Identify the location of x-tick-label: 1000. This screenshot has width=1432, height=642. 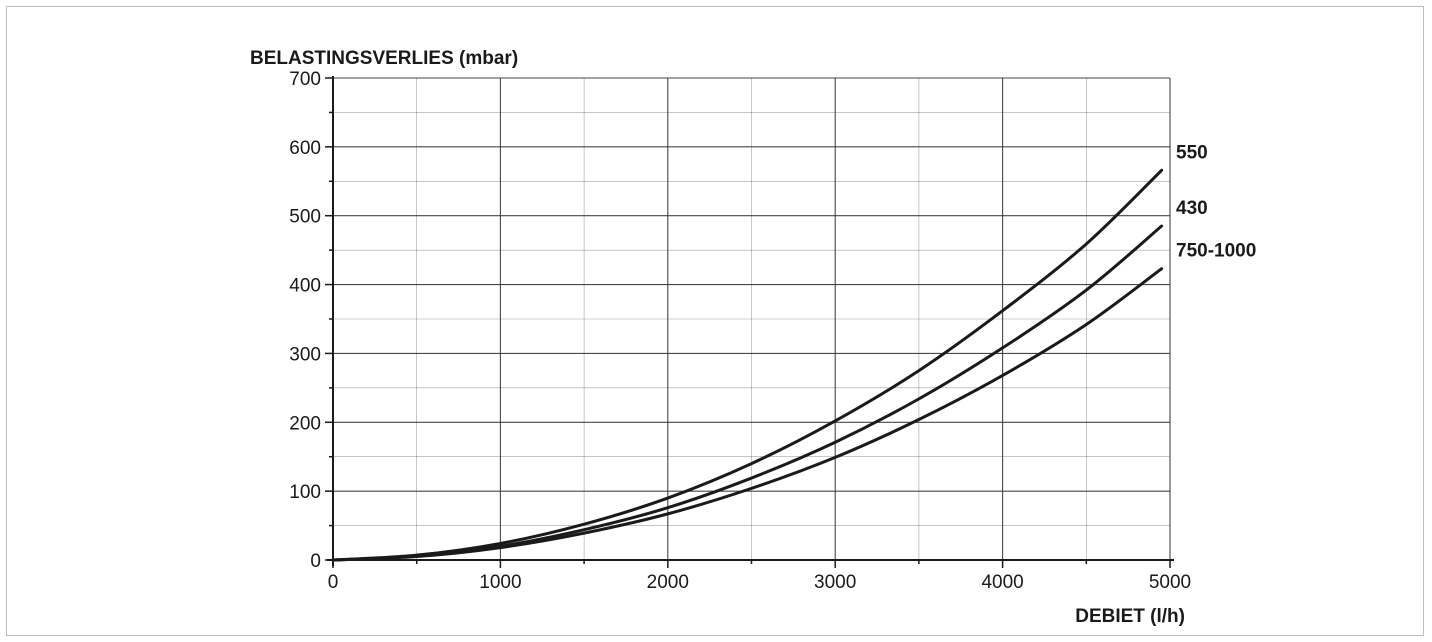
(500, 582).